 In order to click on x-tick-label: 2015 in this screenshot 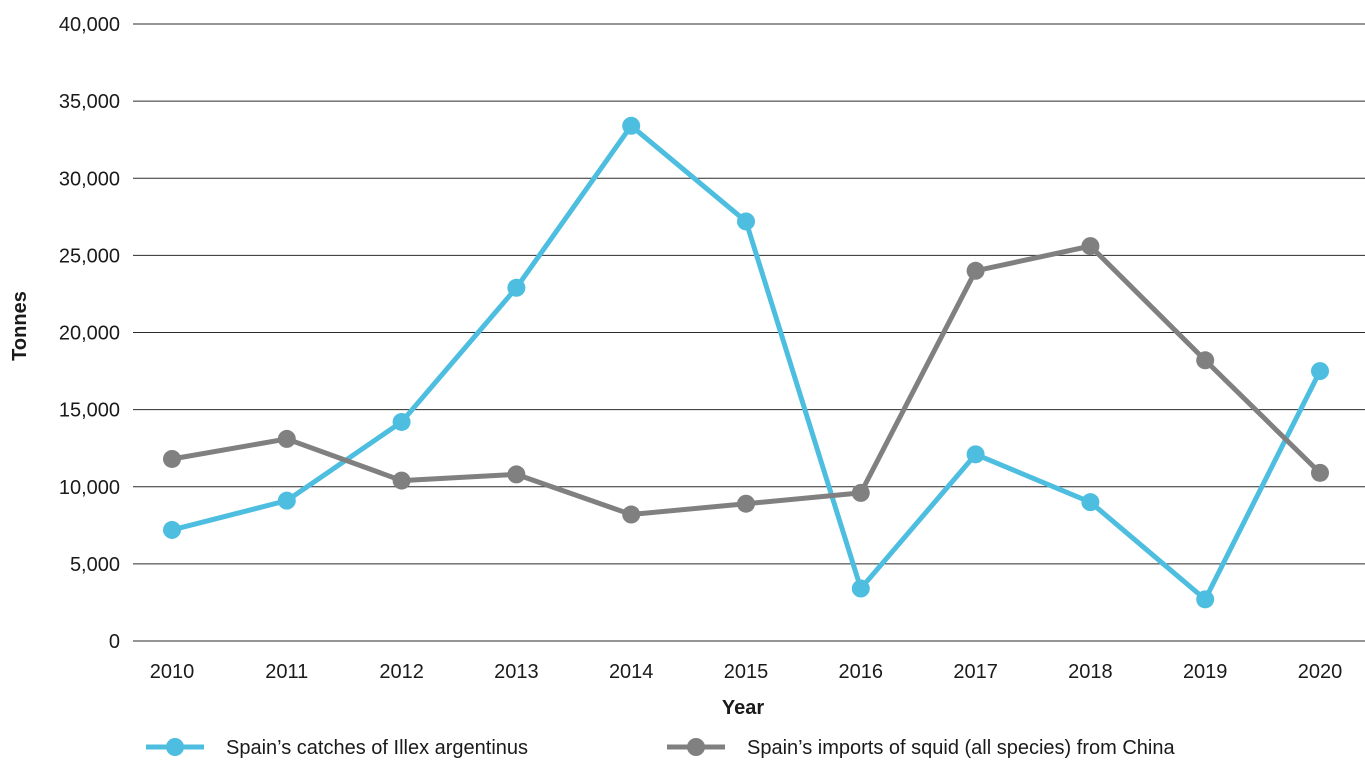, I will do `click(746, 672)`.